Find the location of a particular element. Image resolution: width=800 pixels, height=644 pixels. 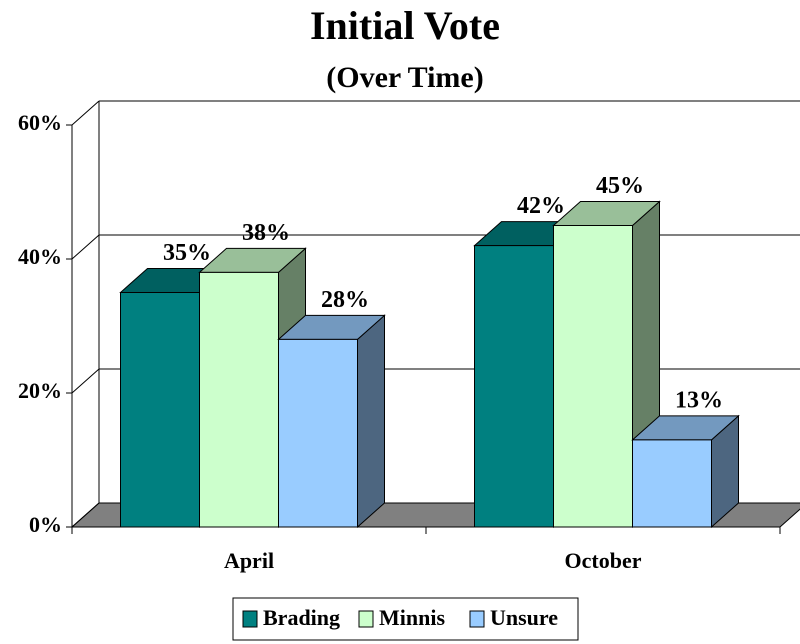

value-label: 42% is located at coordinates (541, 206).